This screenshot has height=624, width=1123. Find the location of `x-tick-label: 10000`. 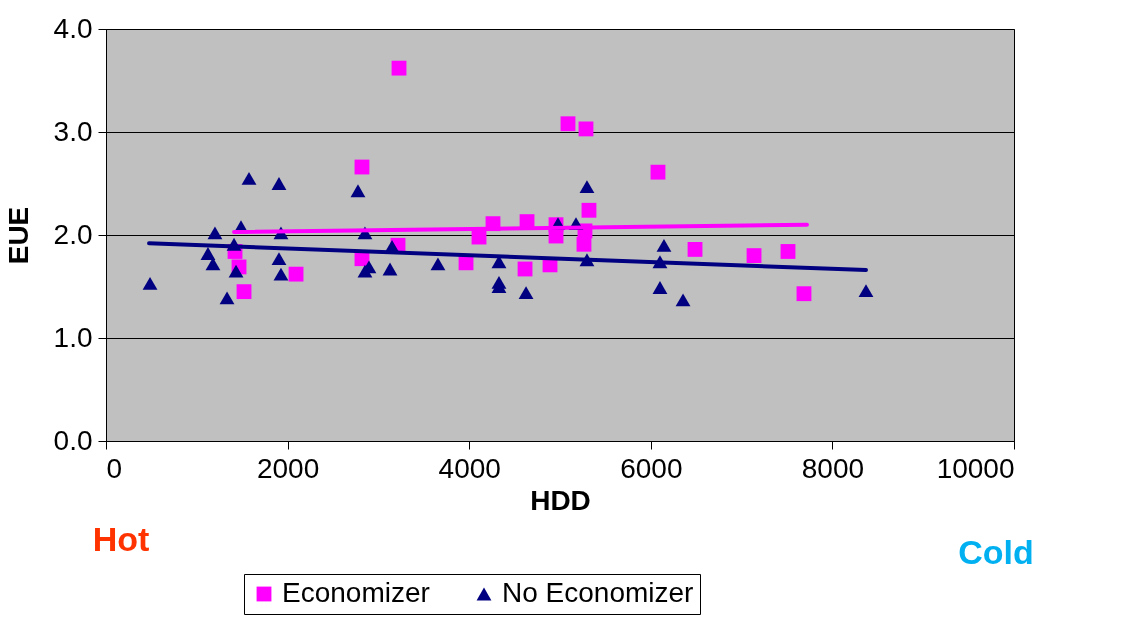

x-tick-label: 10000 is located at coordinates (975, 468).